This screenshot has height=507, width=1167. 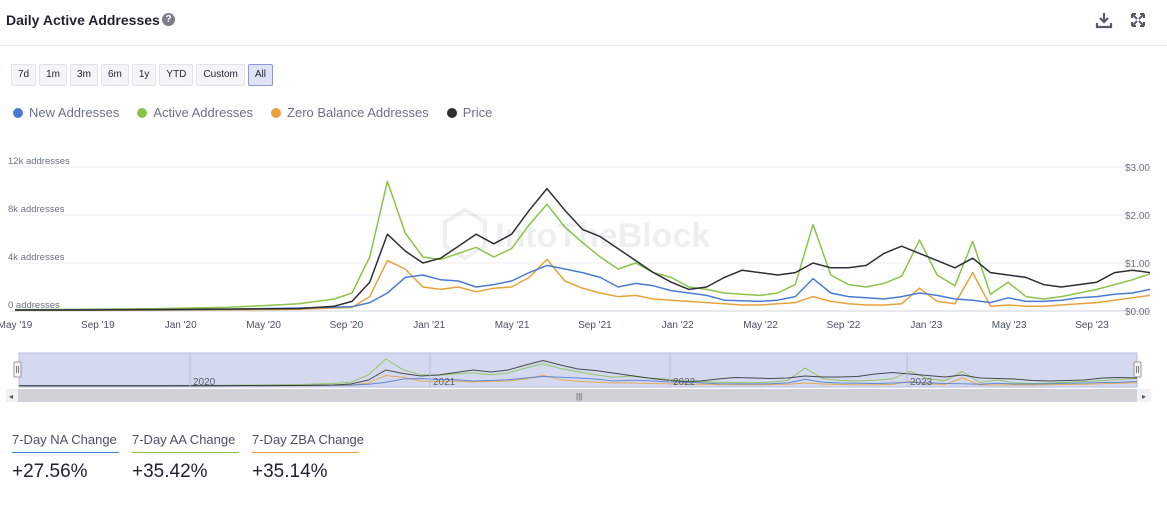 I want to click on legend-label: Price, so click(x=477, y=112).